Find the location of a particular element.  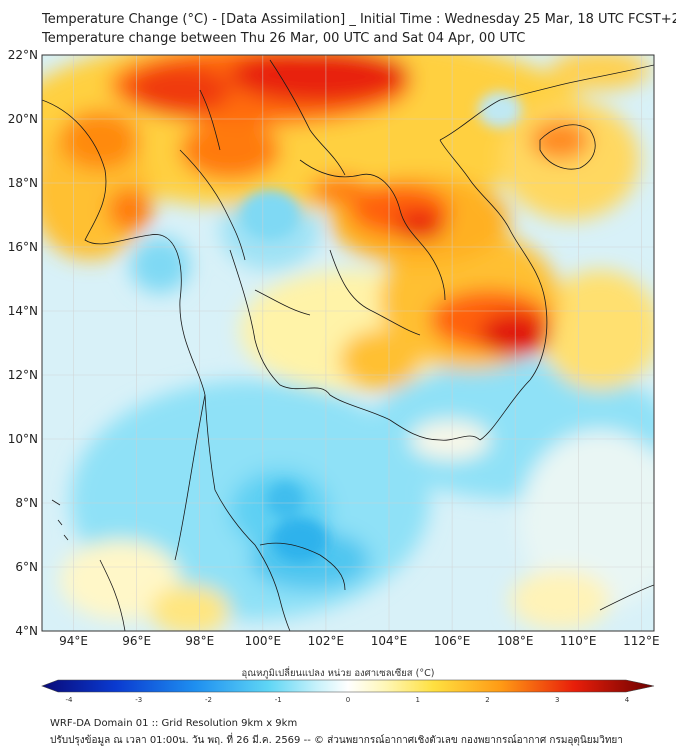

colorbar-tick-label: -4 is located at coordinates (70, 700).